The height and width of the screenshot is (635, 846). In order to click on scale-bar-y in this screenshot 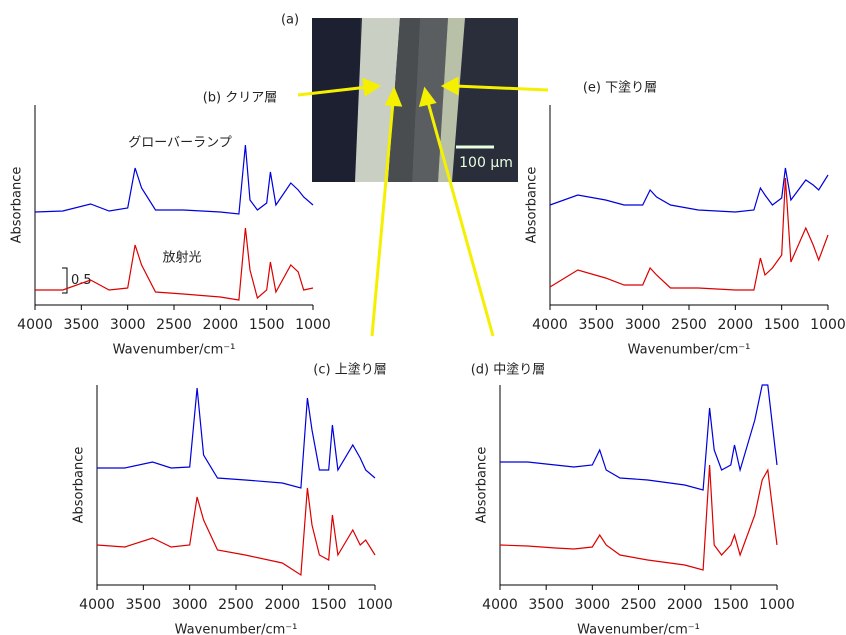, I will do `click(65, 280)`.